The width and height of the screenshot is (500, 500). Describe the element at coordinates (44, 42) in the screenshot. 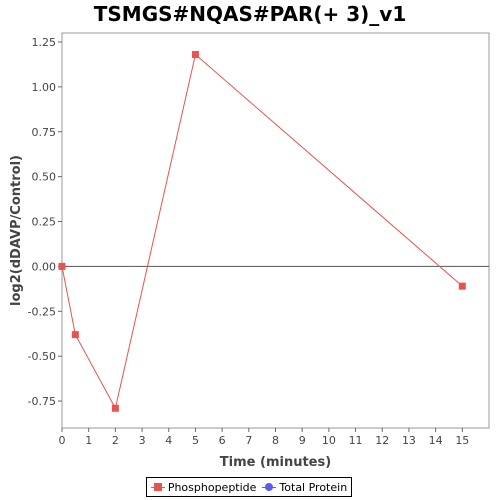

I see `y-tick-label: 1.25` at that location.